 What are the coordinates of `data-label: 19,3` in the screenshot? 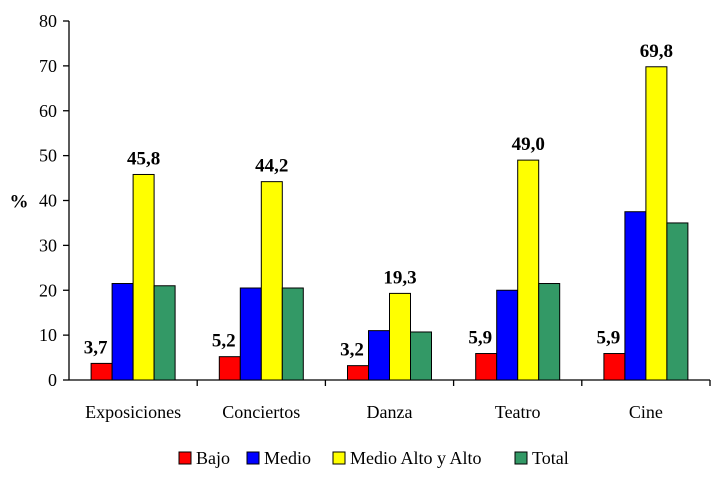 It's located at (399, 277).